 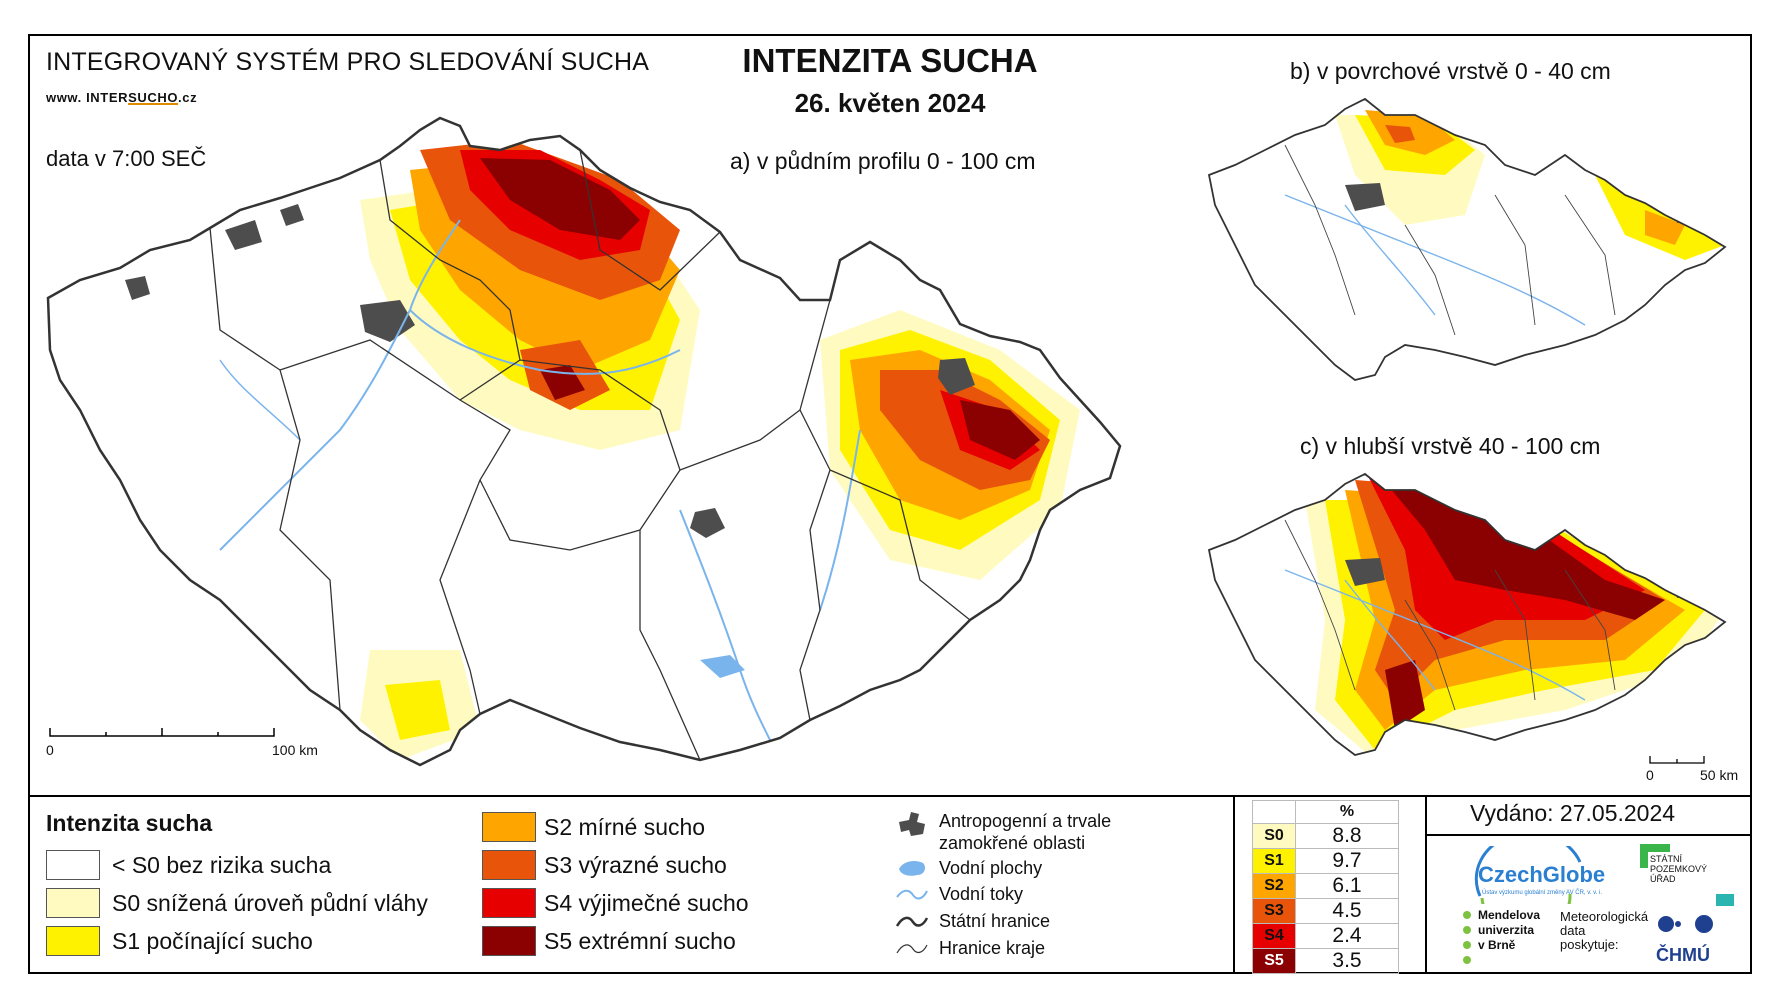 I want to click on symbol-label: Antropogenní a trvale zamokřené oblasti, so click(x=1025, y=832).